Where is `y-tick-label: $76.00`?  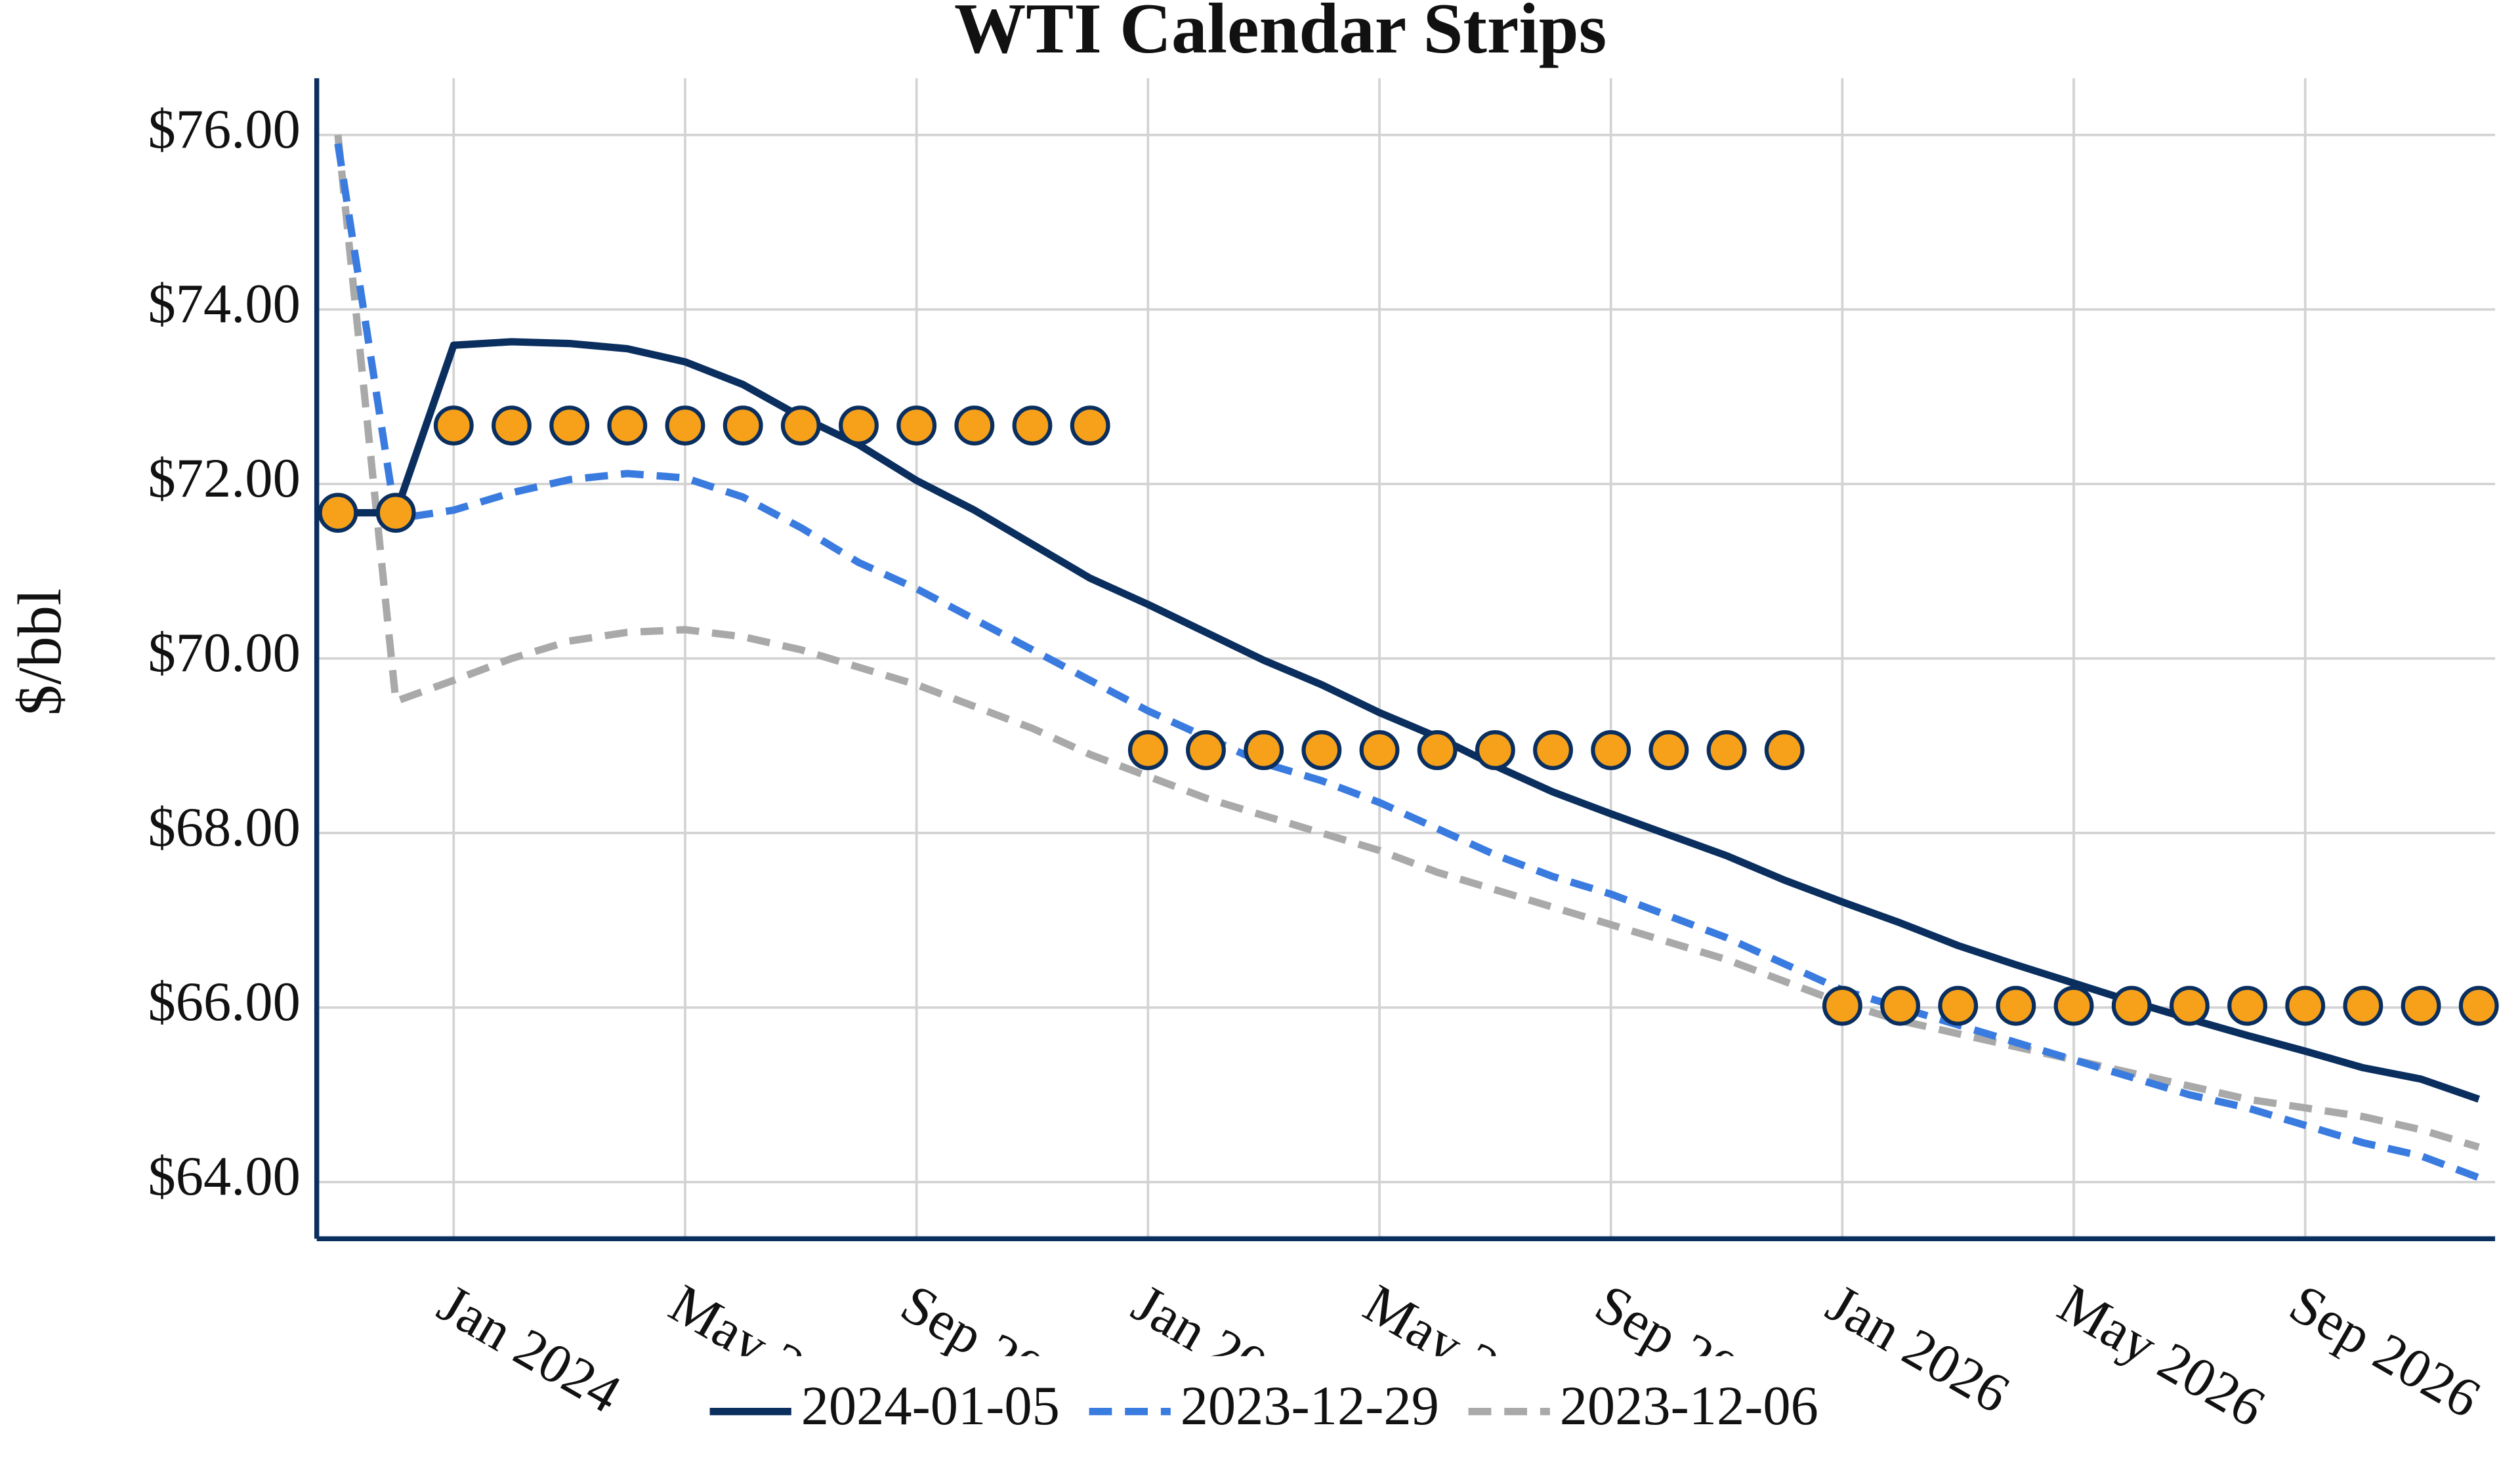
y-tick-label: $76.00 is located at coordinates (224, 129).